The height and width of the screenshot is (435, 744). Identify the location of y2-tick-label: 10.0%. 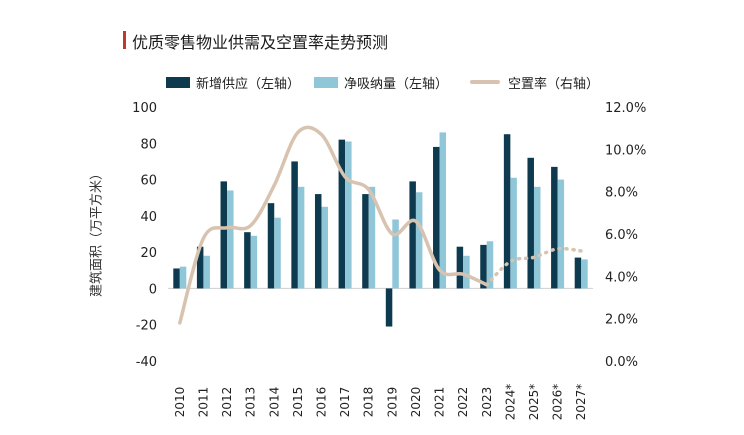
(625, 150).